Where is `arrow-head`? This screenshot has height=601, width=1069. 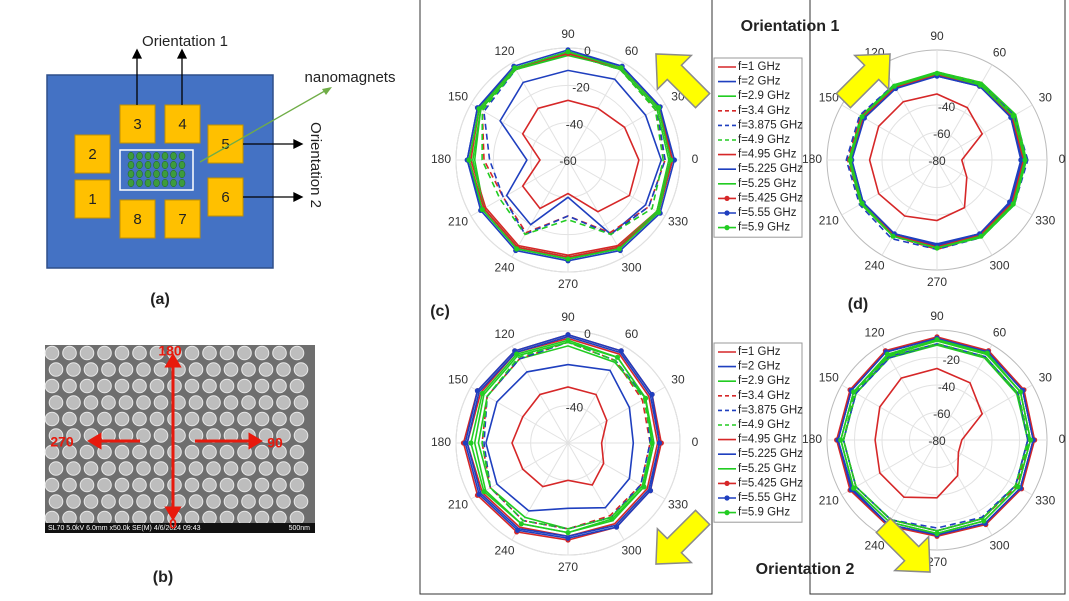
arrow-head is located at coordinates (173, 360).